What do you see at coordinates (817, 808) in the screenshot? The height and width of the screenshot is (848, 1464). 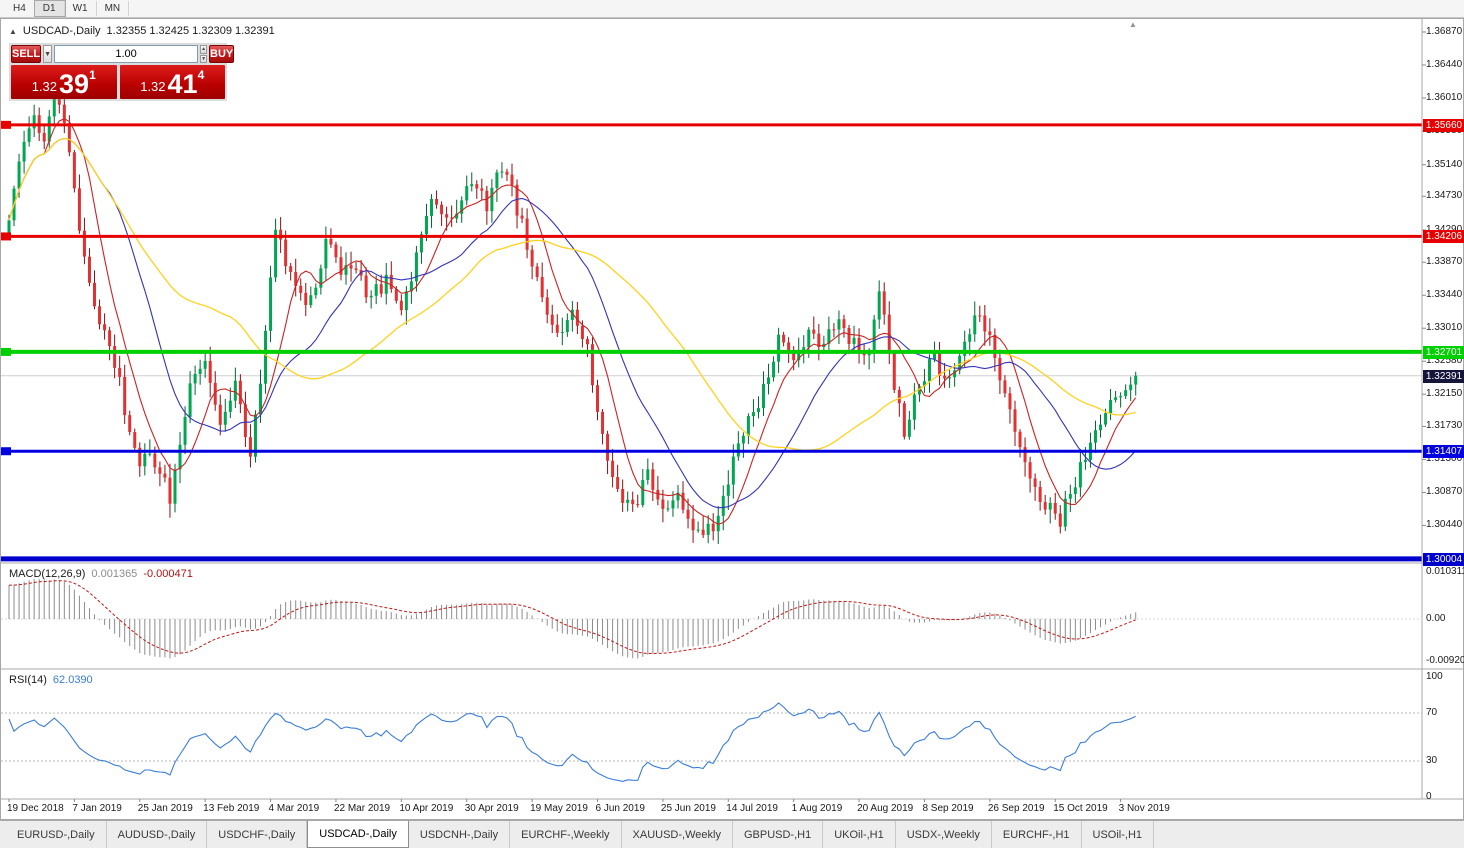 I see `date-axis-label: 1 Aug 2019` at bounding box center [817, 808].